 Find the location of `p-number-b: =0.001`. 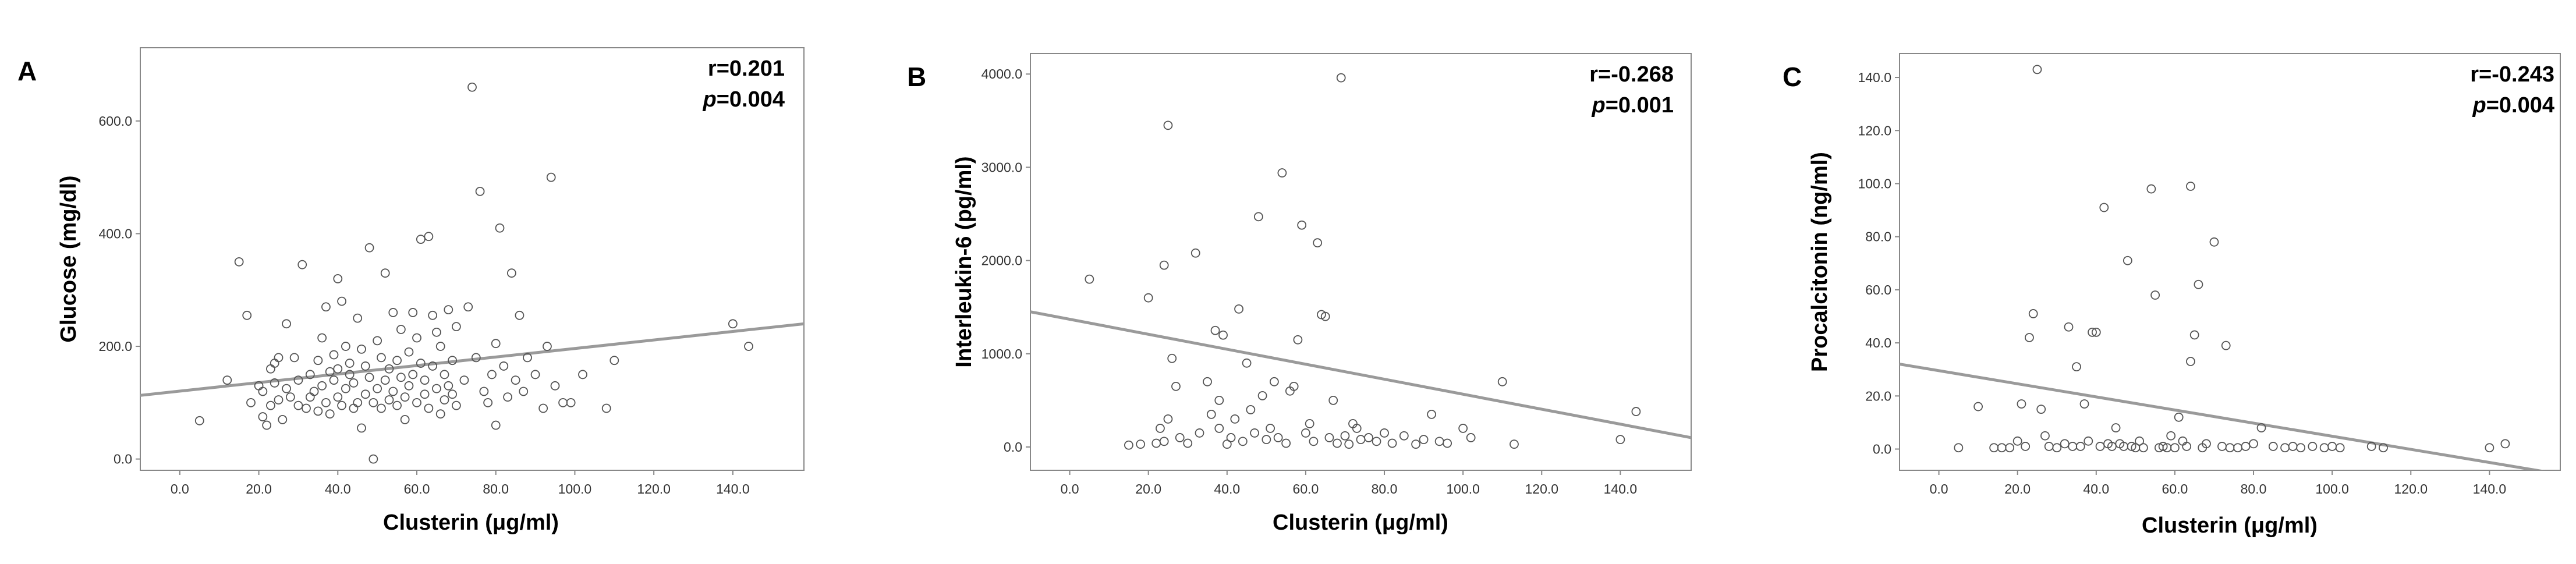

p-number-b: =0.001 is located at coordinates (1640, 105).